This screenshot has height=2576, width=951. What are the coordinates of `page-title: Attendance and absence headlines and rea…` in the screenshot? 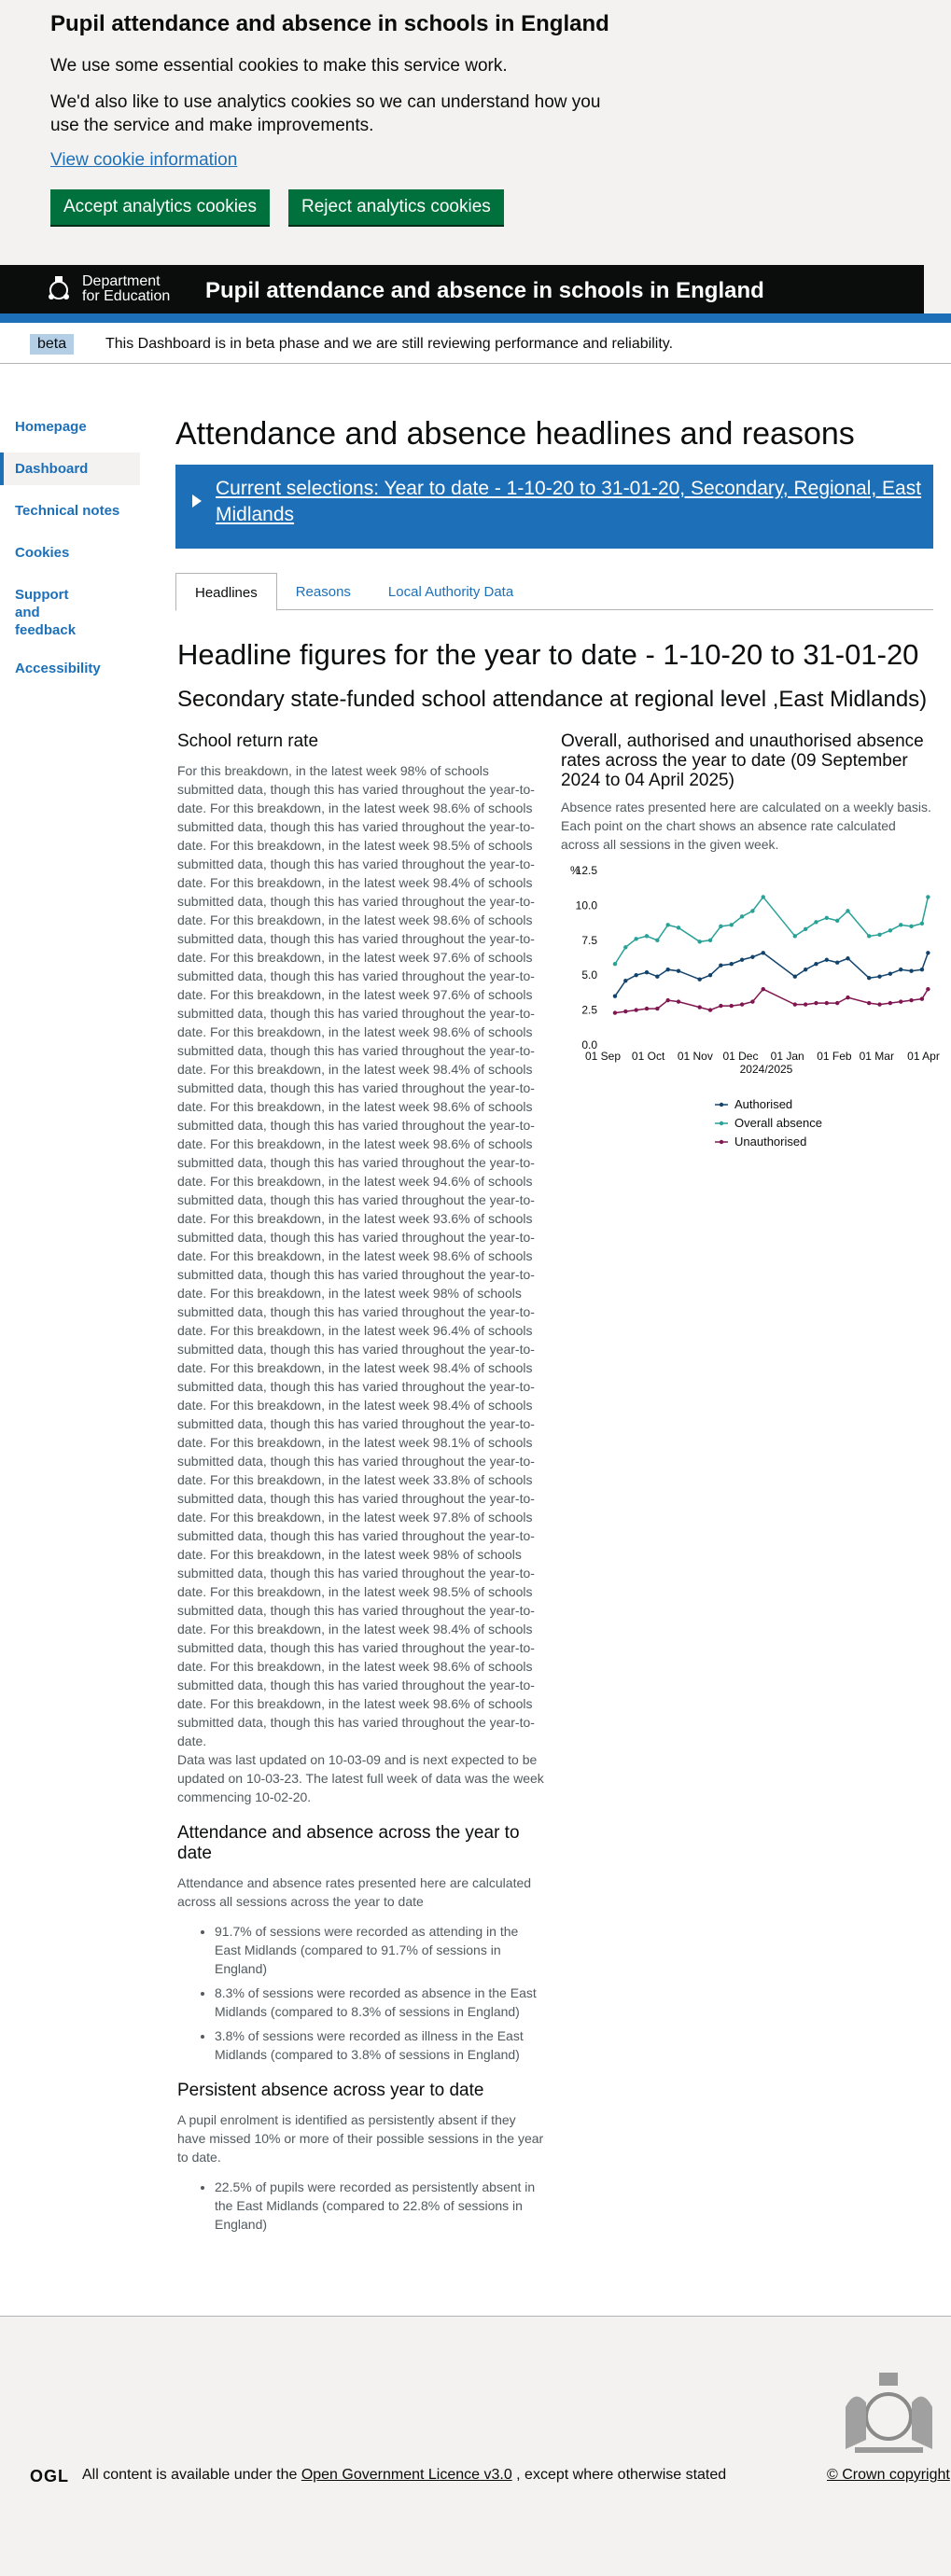 It's located at (515, 434).